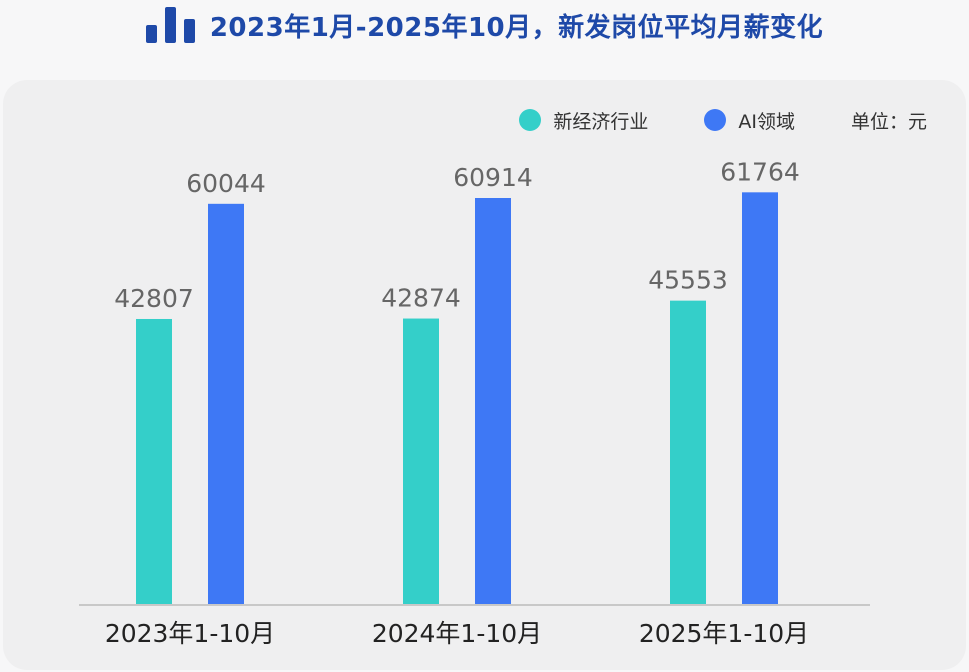 The height and width of the screenshot is (672, 969). I want to click on x-tick-label-1: 2024年1-10月, so click(457, 633).